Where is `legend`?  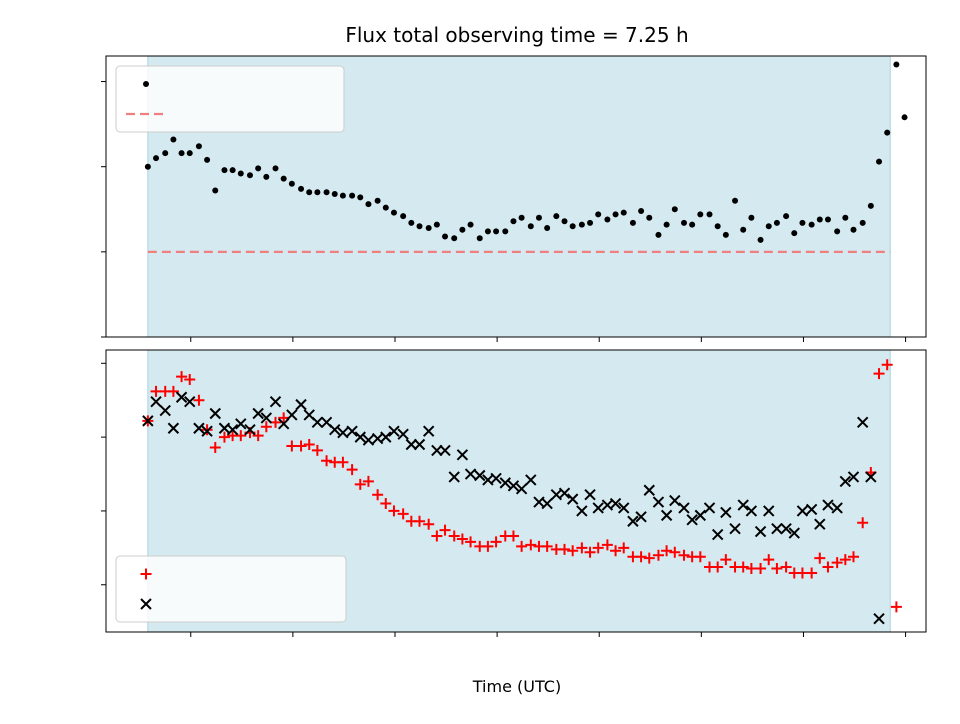 legend is located at coordinates (230, 99).